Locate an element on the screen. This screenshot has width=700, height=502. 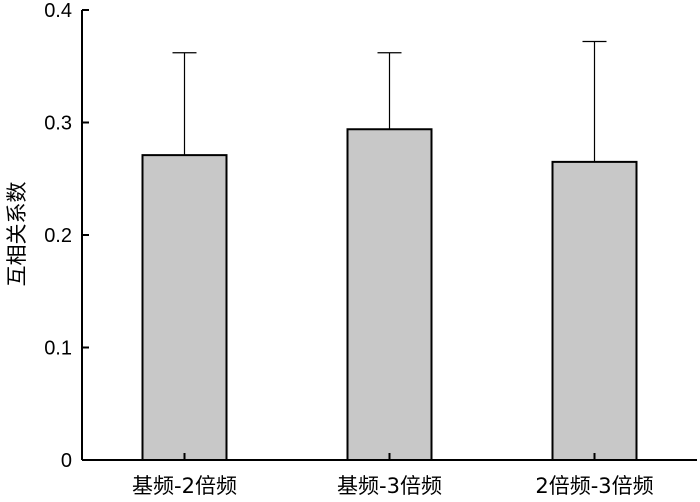
y-ticks: 0 0.1 0.2 0.3 0.4 is located at coordinates (66, 236).